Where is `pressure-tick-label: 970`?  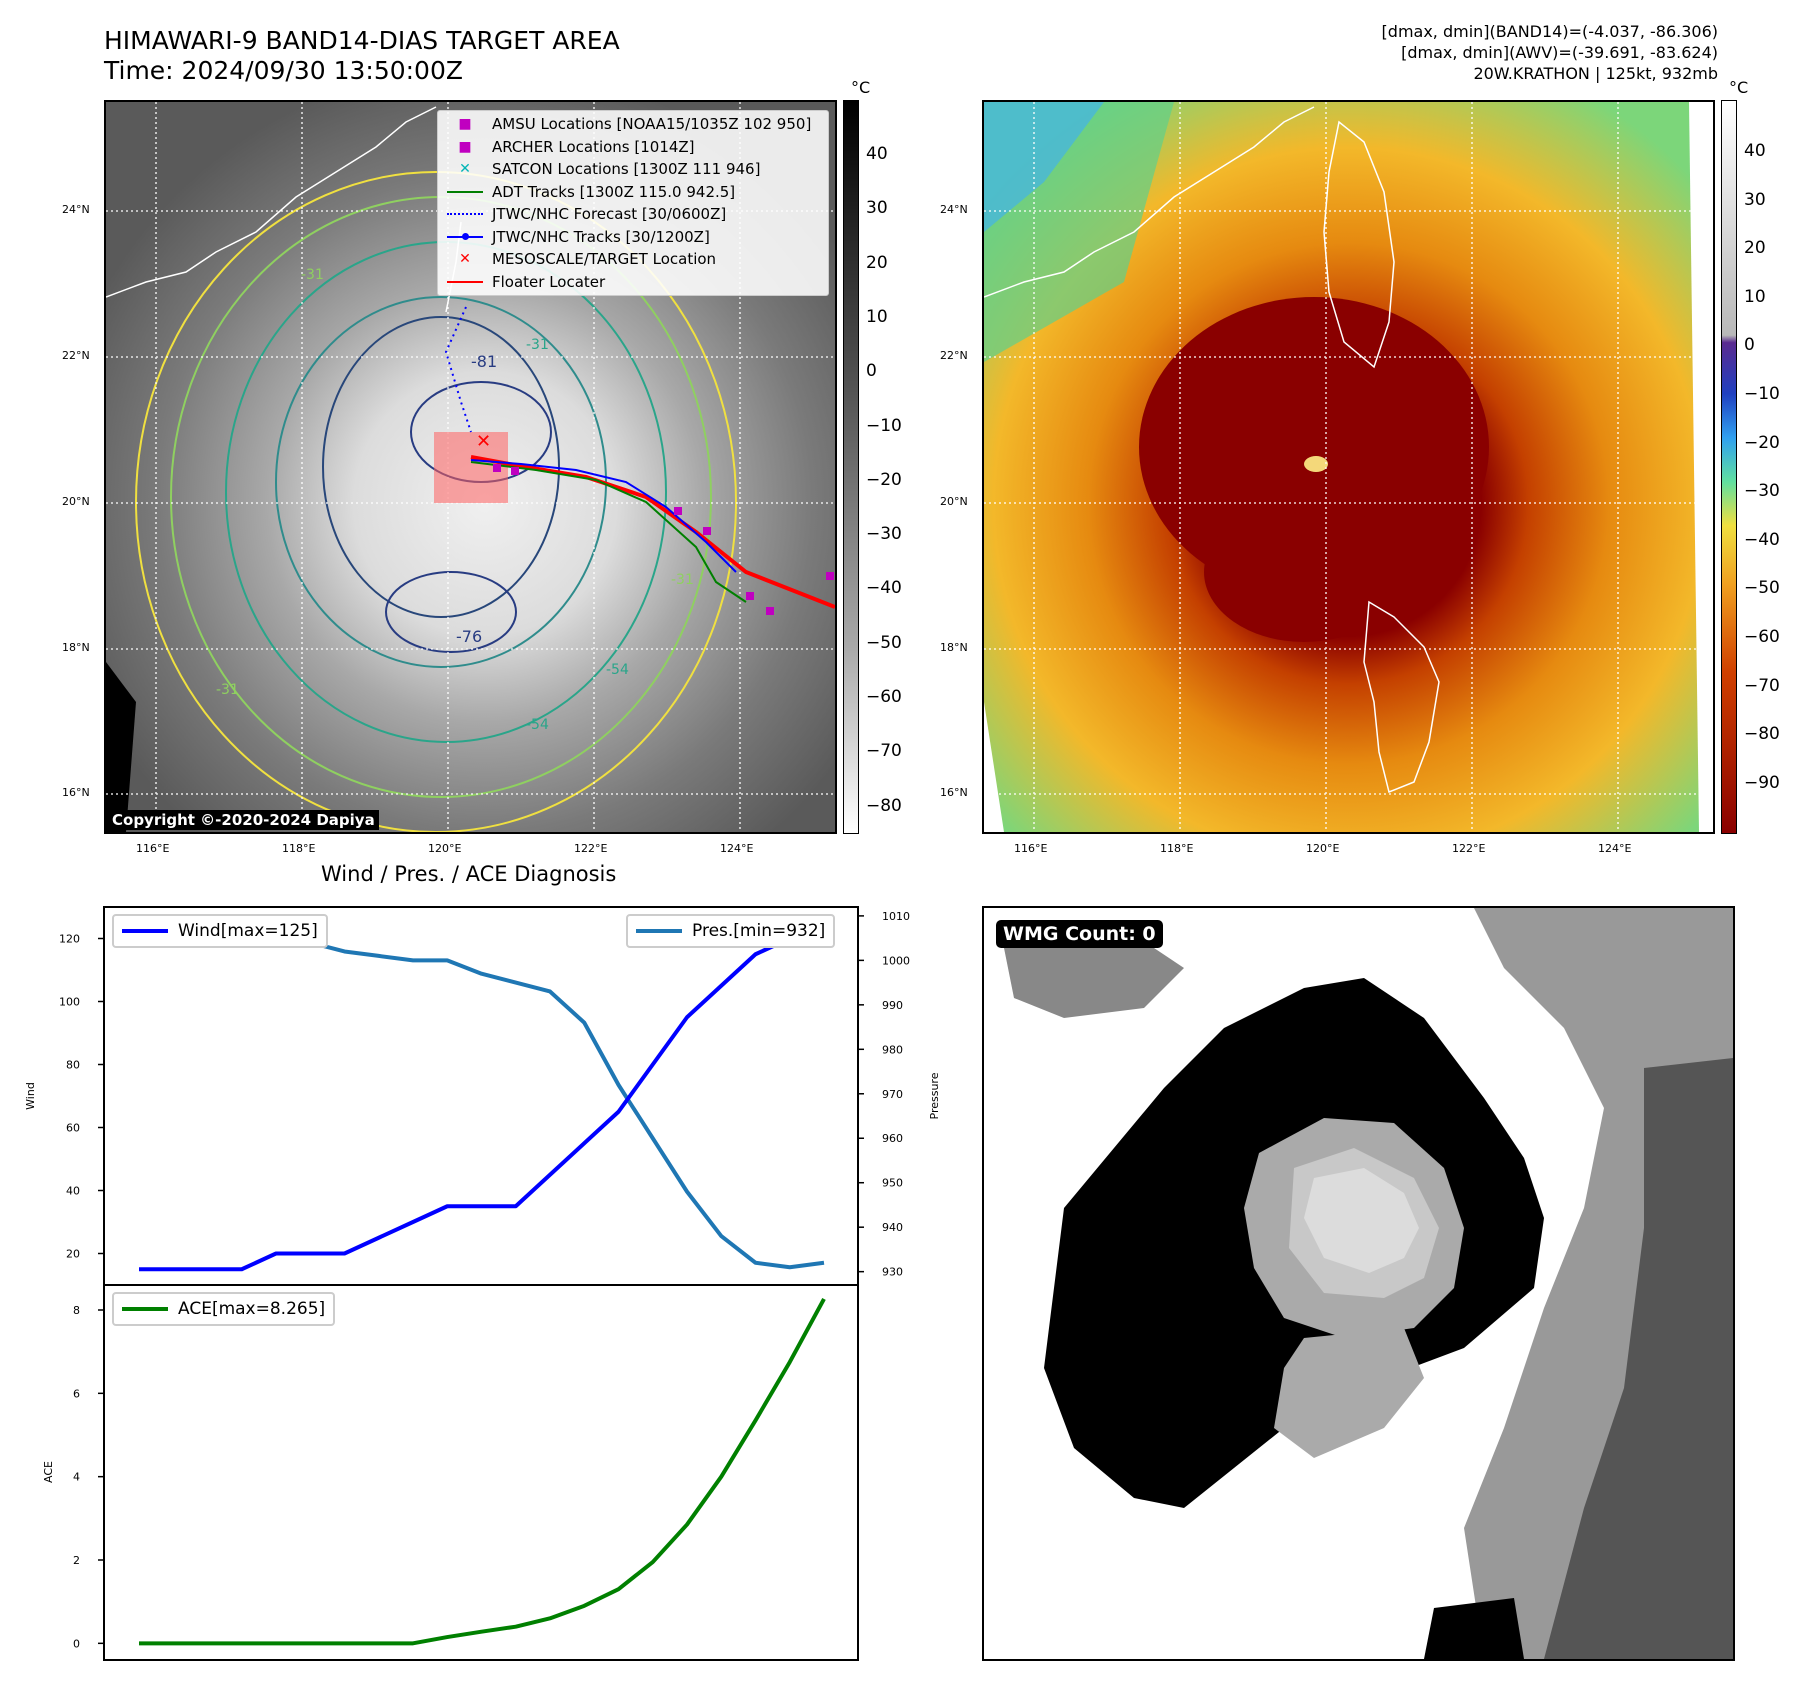 pressure-tick-label: 970 is located at coordinates (892, 1094).